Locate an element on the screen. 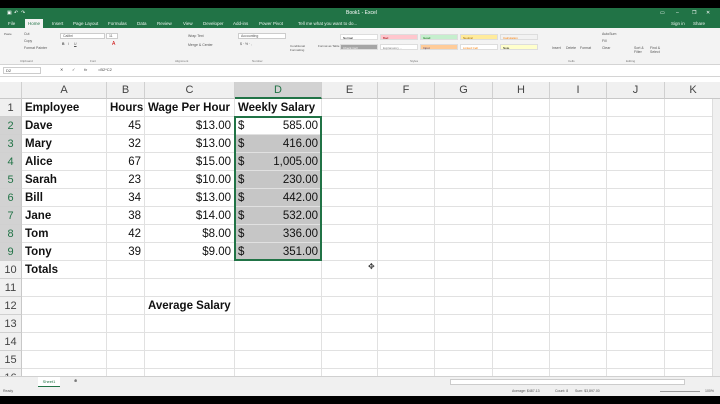  cell-d13 is located at coordinates (278, 324).